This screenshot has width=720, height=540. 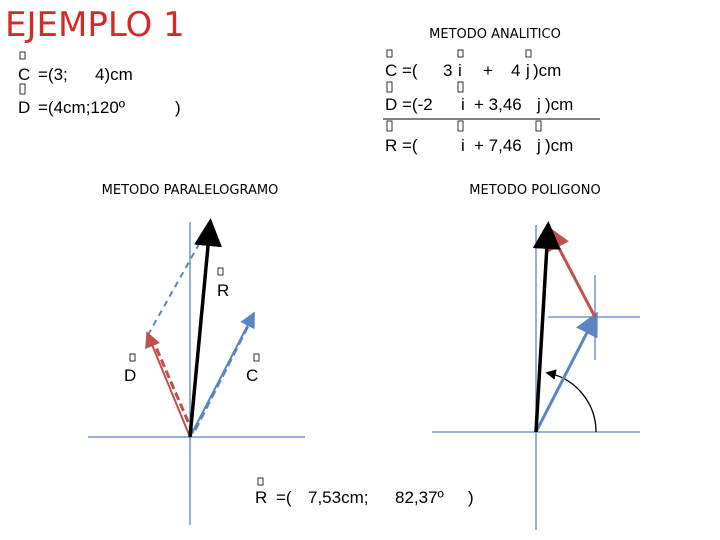 What do you see at coordinates (53, 74) in the screenshot?
I see `value: =(3;` at bounding box center [53, 74].